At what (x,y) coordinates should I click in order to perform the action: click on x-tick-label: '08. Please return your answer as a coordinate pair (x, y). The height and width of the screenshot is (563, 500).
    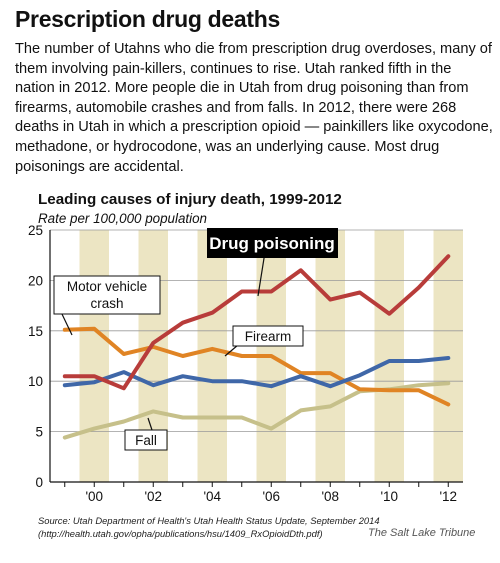
    Looking at the image, I should click on (330, 496).